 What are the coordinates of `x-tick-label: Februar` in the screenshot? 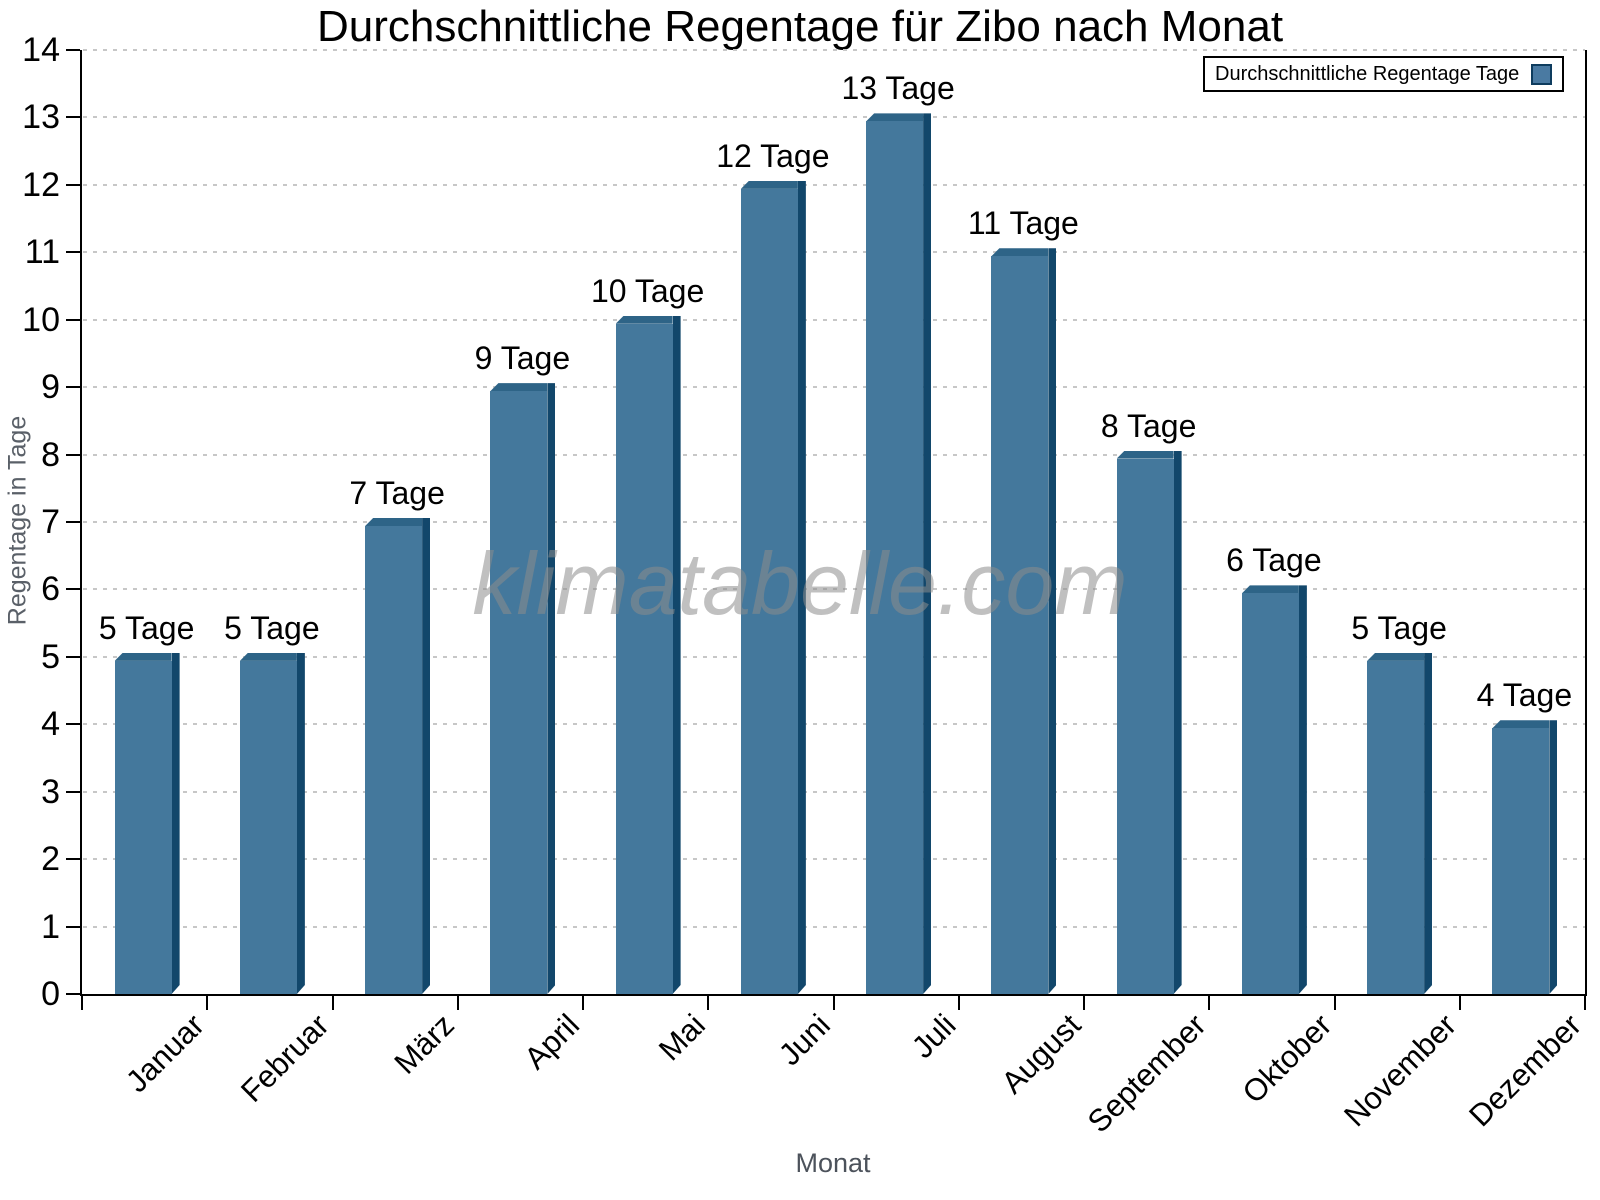 It's located at (285, 1058).